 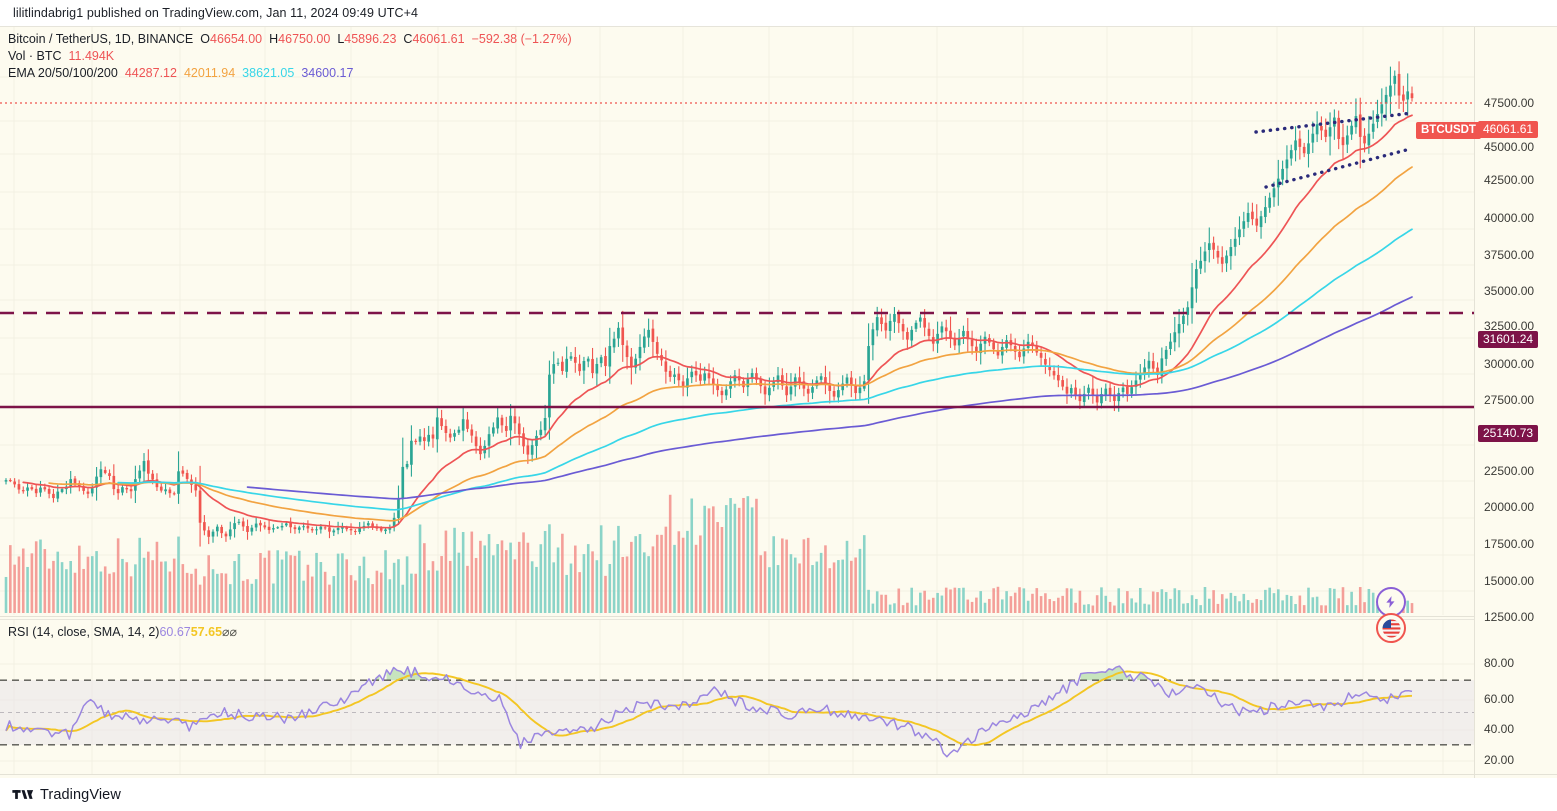 What do you see at coordinates (778, 794) in the screenshot?
I see `footer: TradingView` at bounding box center [778, 794].